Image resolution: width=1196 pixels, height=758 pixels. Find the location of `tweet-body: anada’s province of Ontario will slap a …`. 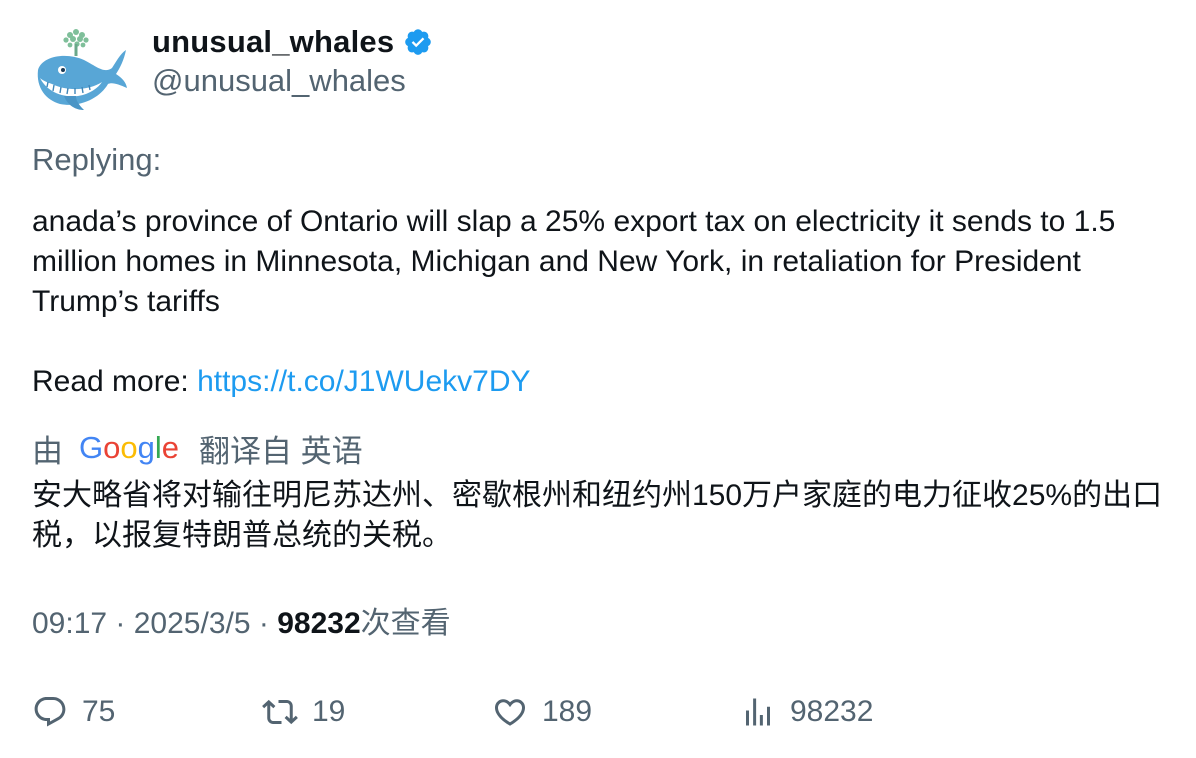

tweet-body: anada’s province of Ontario will slap a … is located at coordinates (597, 262).